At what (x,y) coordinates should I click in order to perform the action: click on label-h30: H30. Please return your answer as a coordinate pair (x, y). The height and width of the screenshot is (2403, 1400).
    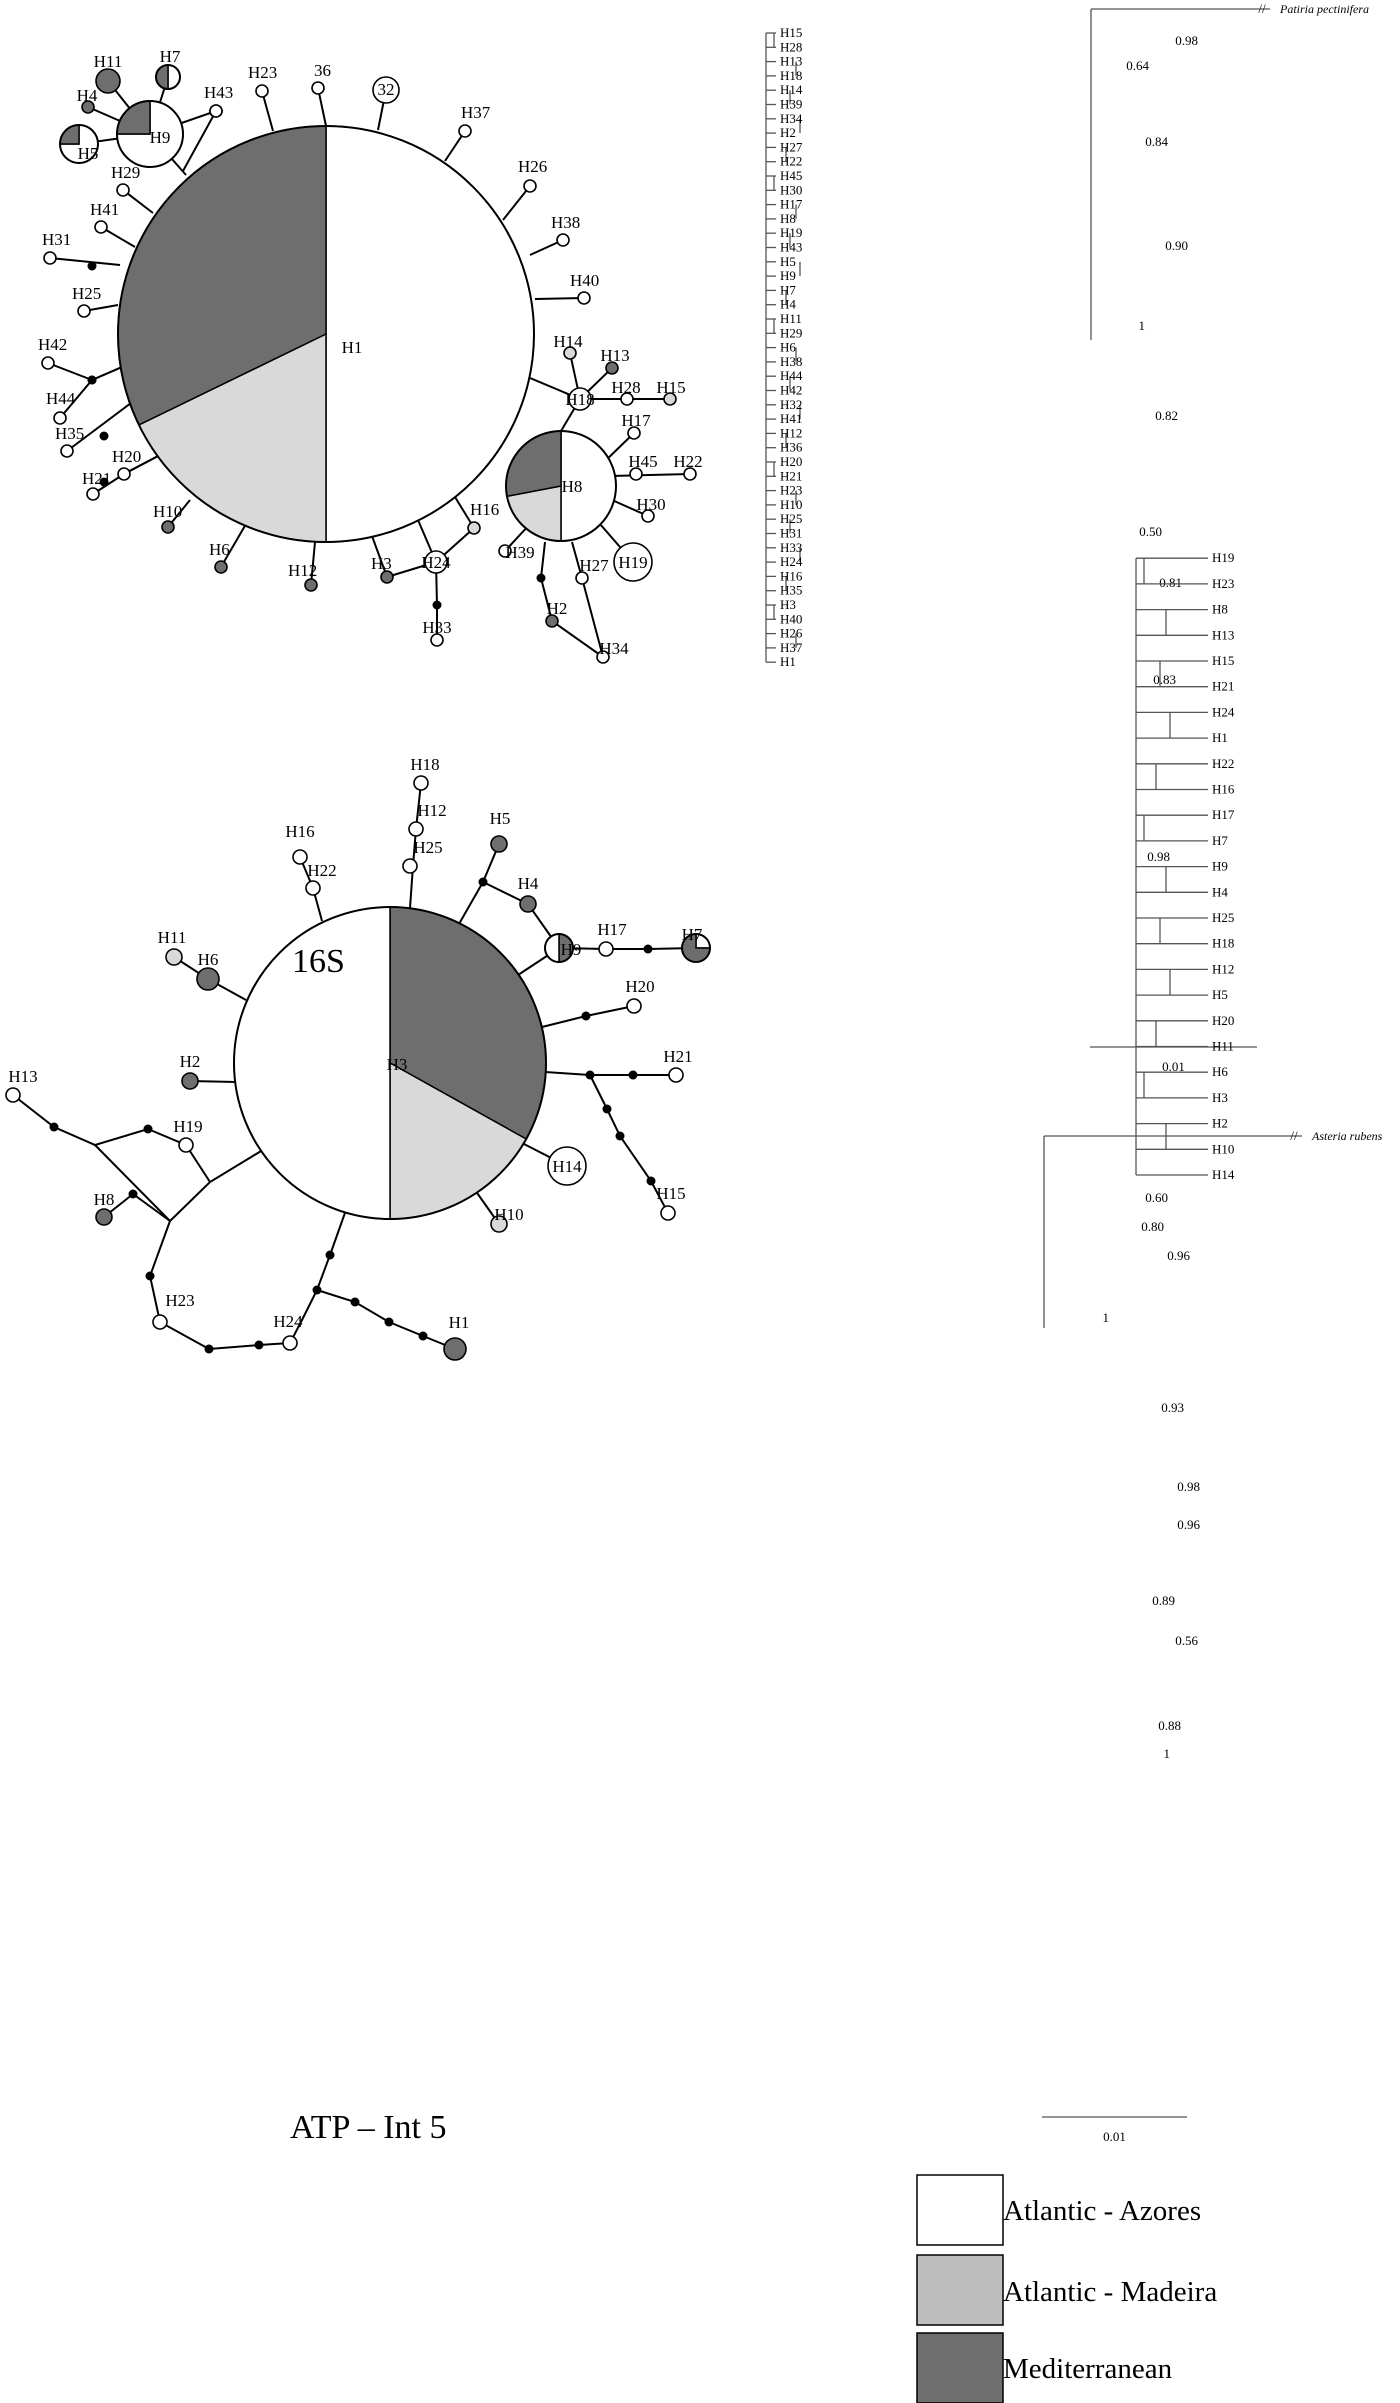
    Looking at the image, I should click on (650, 504).